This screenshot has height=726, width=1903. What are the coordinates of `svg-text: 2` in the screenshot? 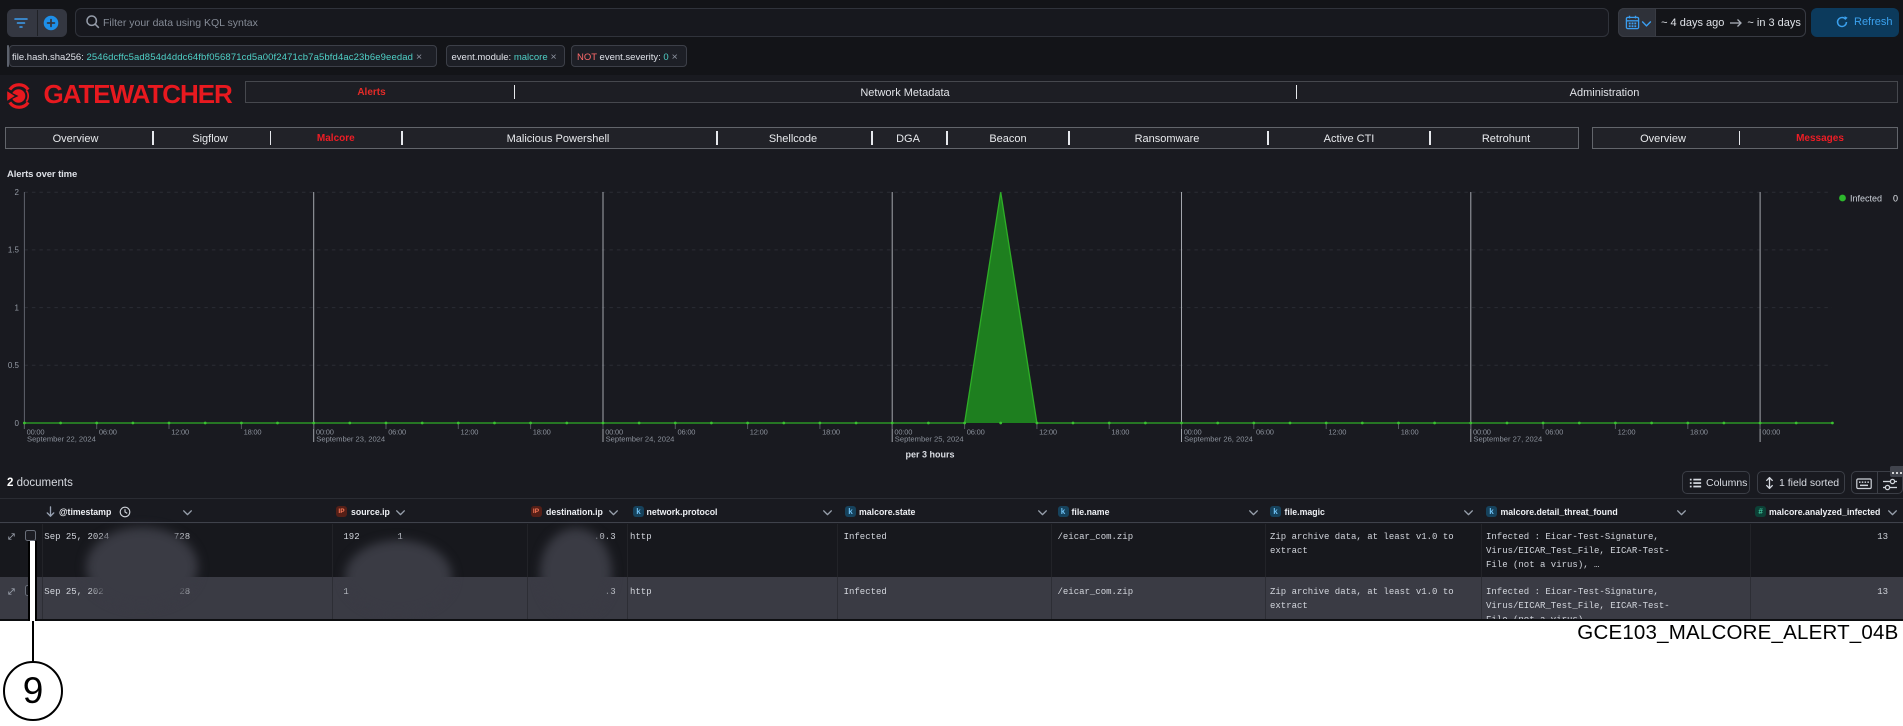 It's located at (17, 192).